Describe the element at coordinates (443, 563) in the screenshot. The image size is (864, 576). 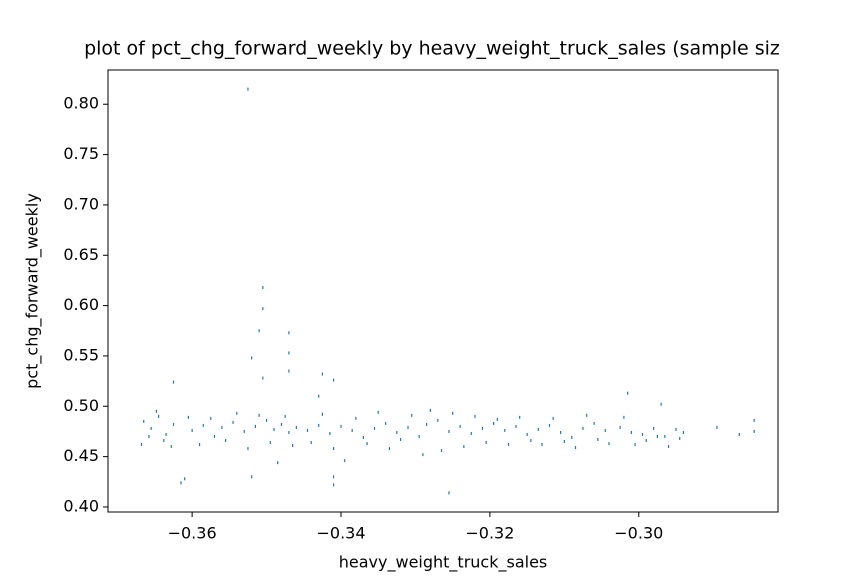
I see `x-axis-label: heavy_weight_truck_sales` at that location.